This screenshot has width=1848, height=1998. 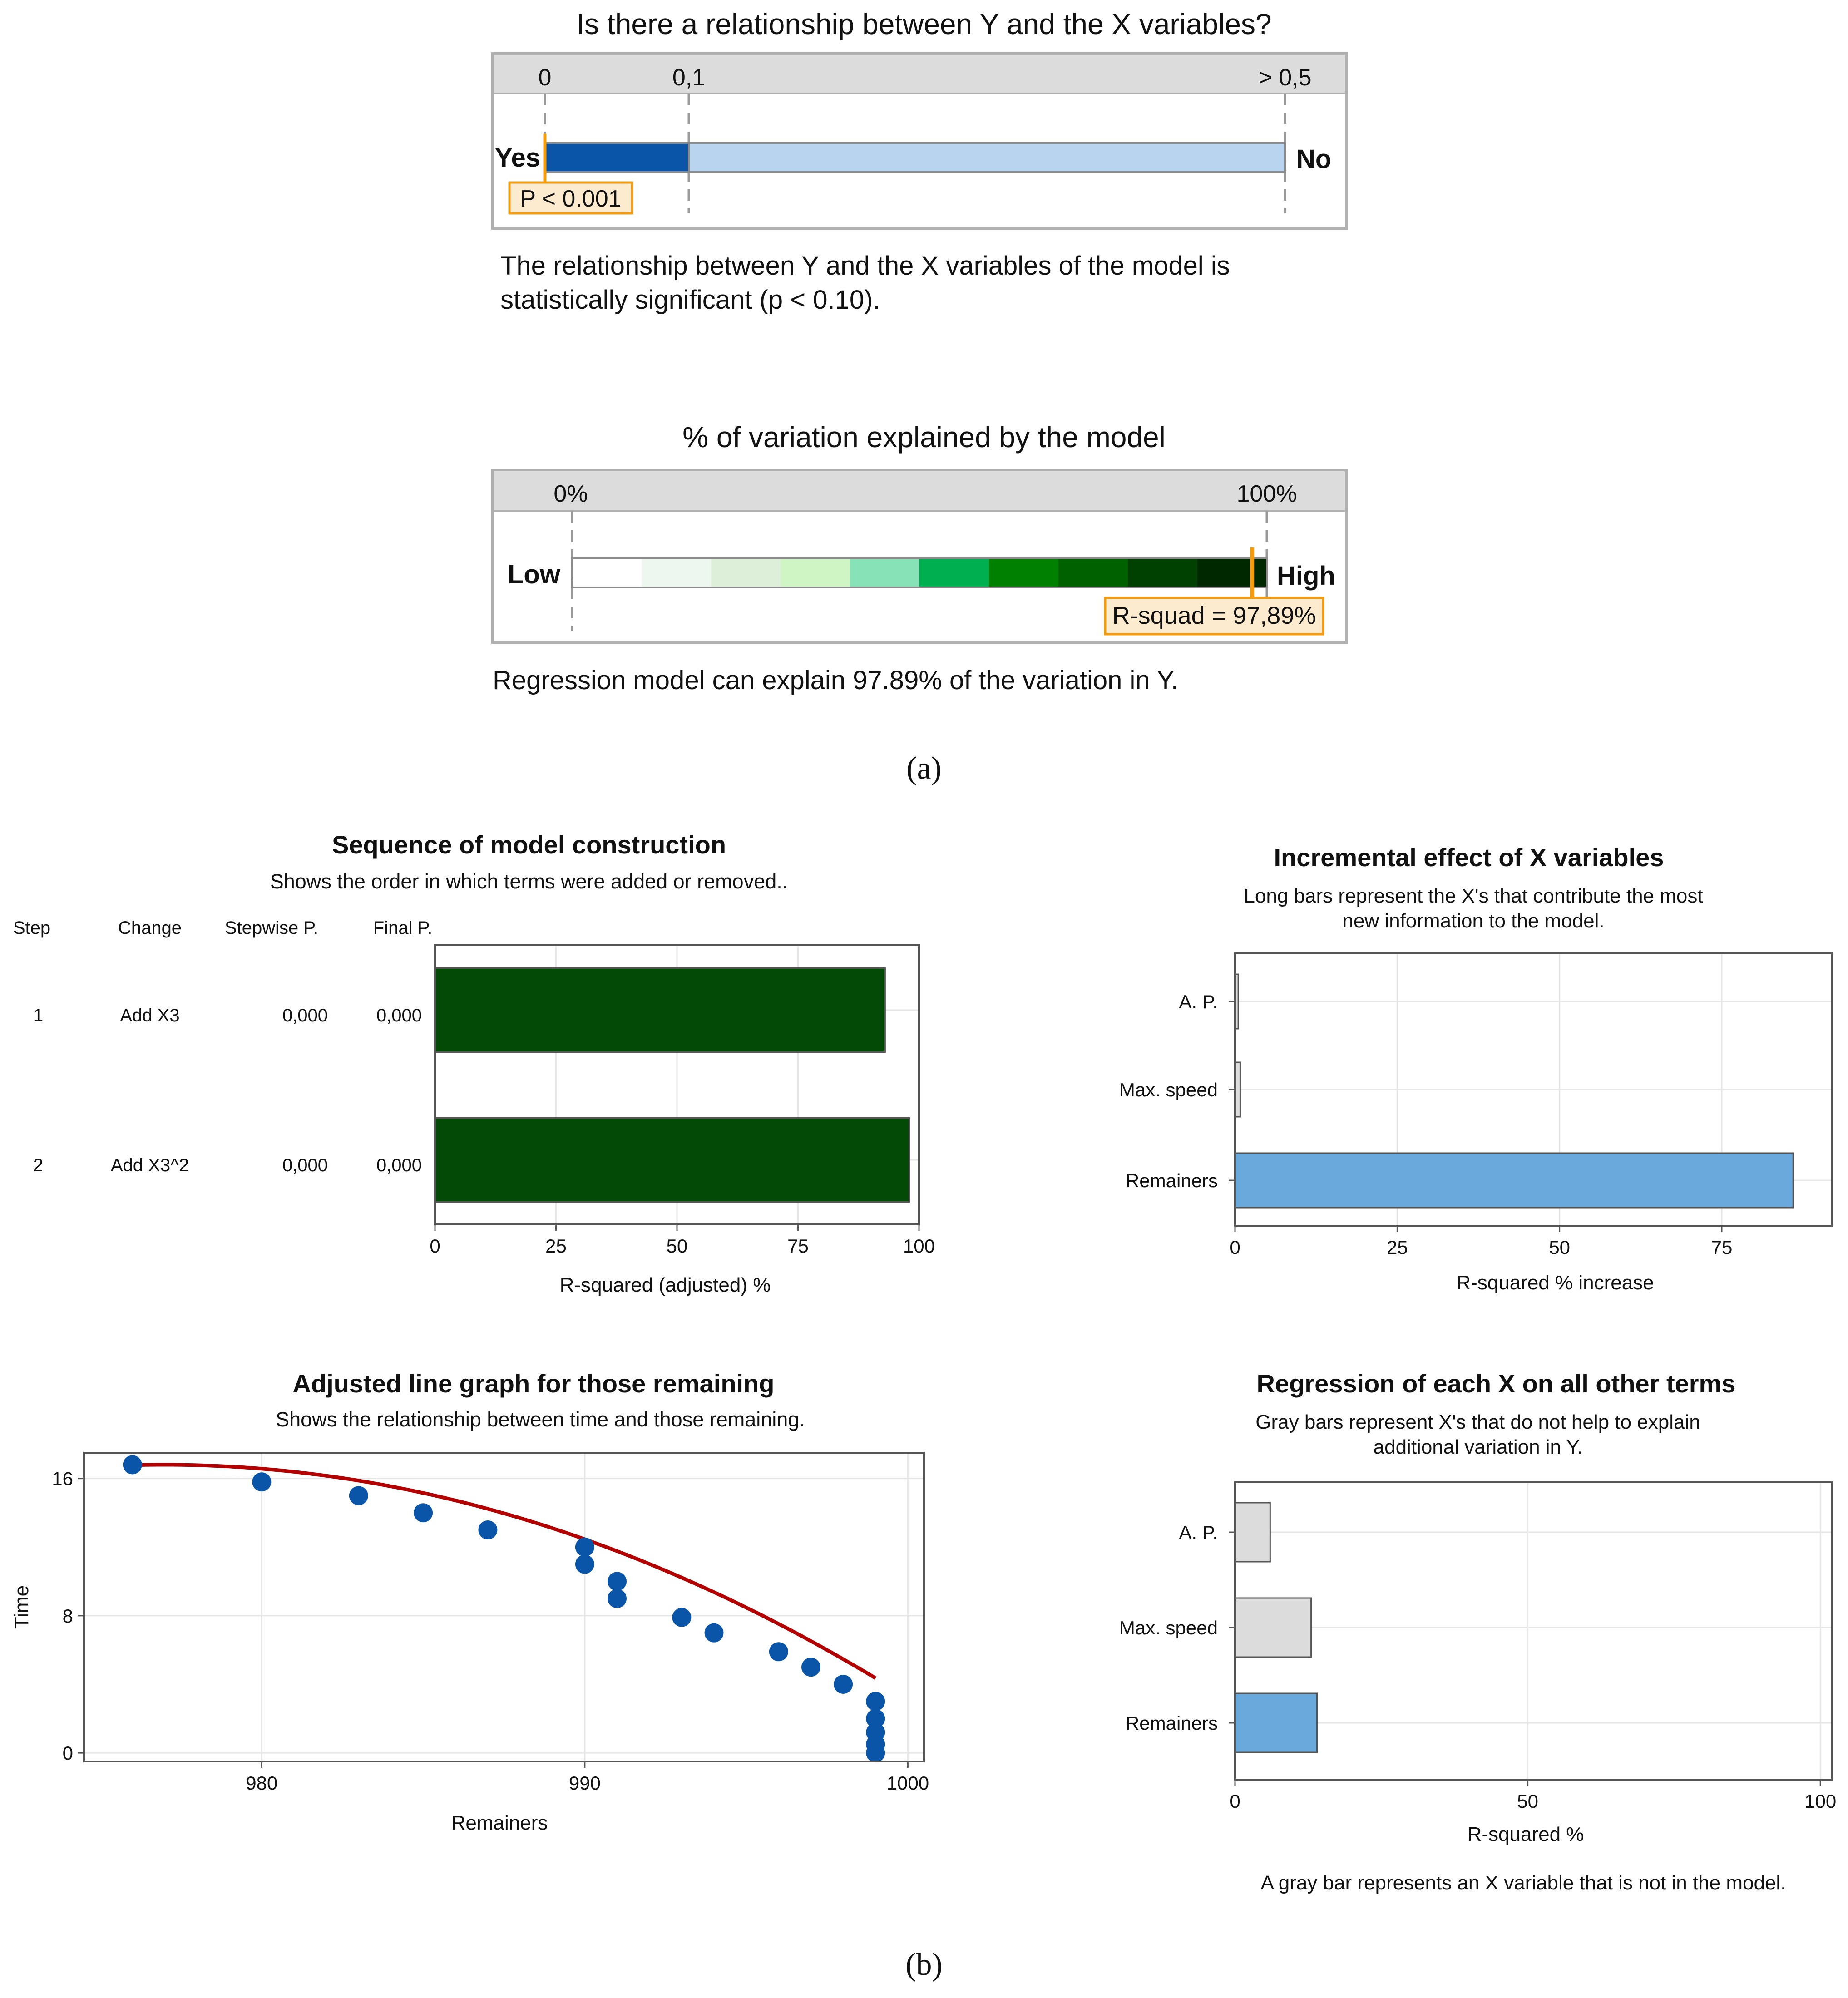 What do you see at coordinates (683, 1100) in the screenshot?
I see `sequence-plot-area: 0 25 50 75 100` at bounding box center [683, 1100].